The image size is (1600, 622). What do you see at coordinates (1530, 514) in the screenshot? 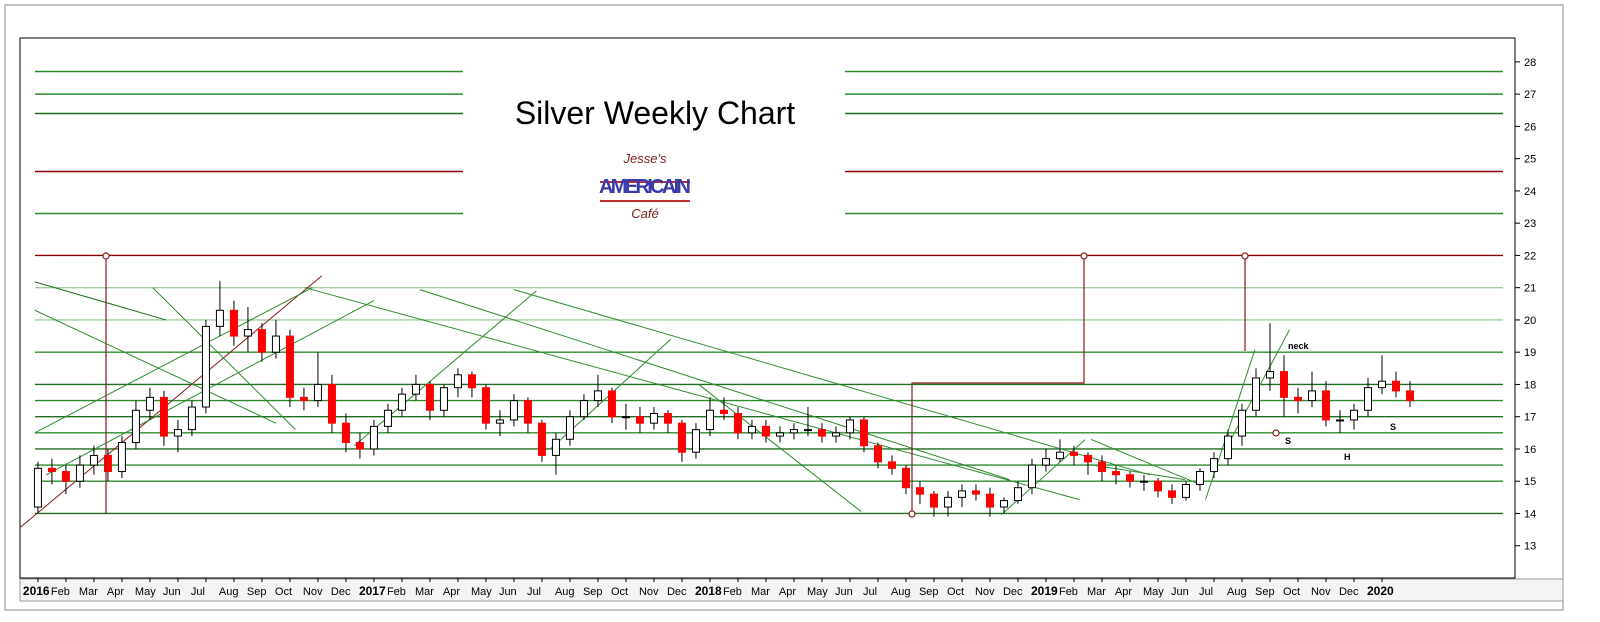
I see `y-tick-label: 14` at bounding box center [1530, 514].